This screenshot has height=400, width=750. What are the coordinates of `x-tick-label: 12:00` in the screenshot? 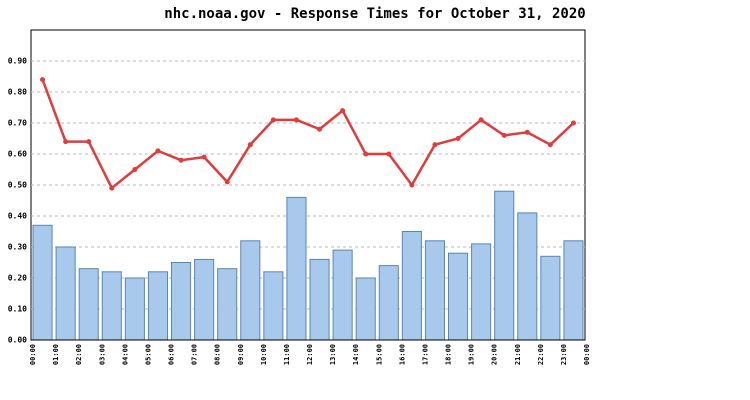 It's located at (310, 354).